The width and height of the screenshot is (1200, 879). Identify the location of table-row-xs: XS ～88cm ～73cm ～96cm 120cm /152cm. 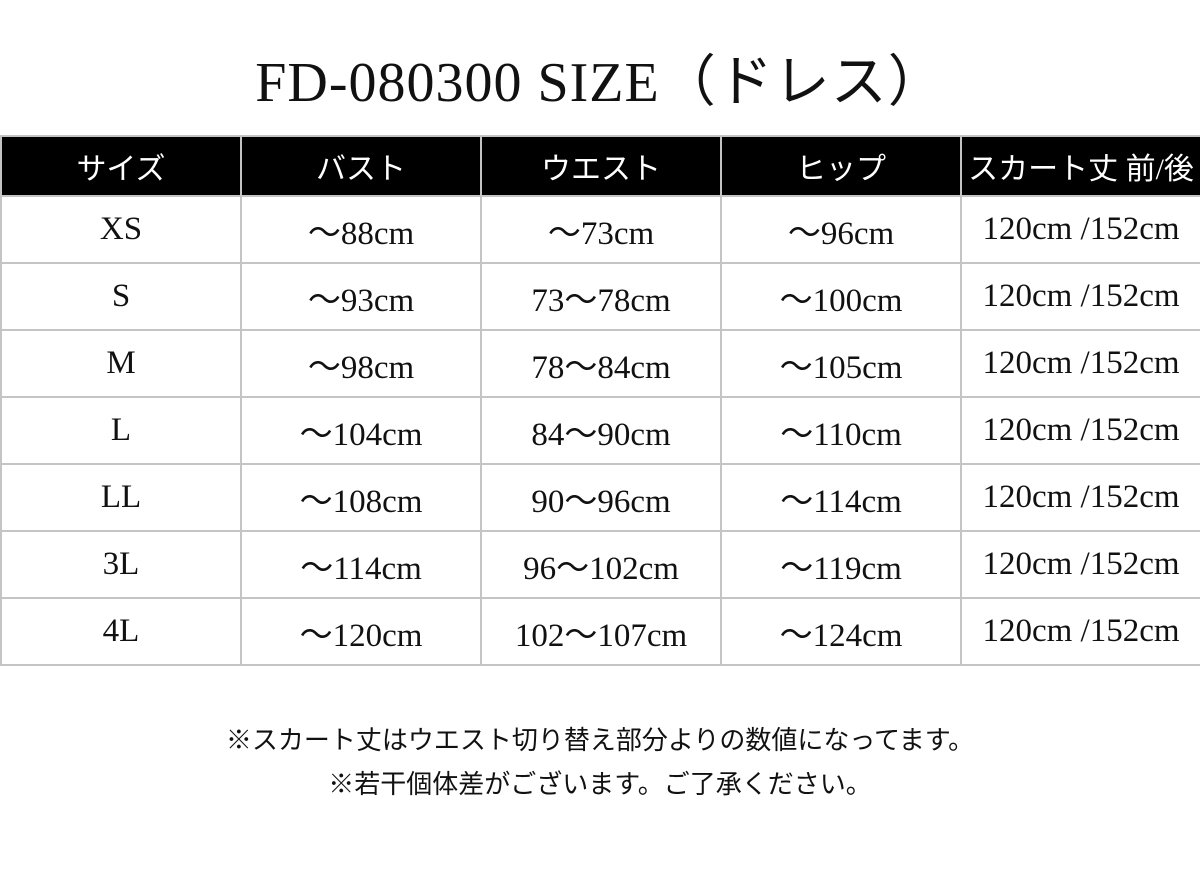
(600, 229).